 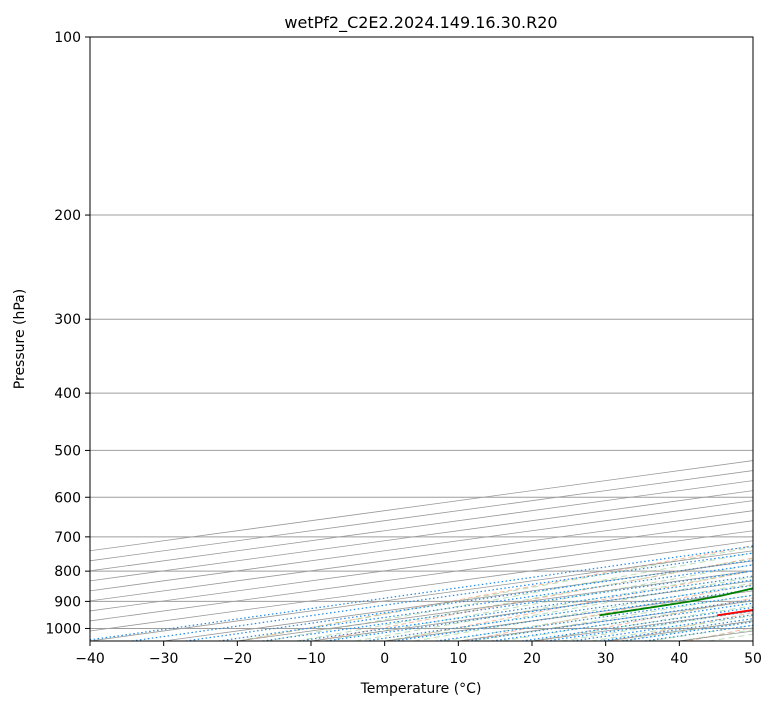 What do you see at coordinates (67, 602) in the screenshot?
I see `y-tick-label: 900` at bounding box center [67, 602].